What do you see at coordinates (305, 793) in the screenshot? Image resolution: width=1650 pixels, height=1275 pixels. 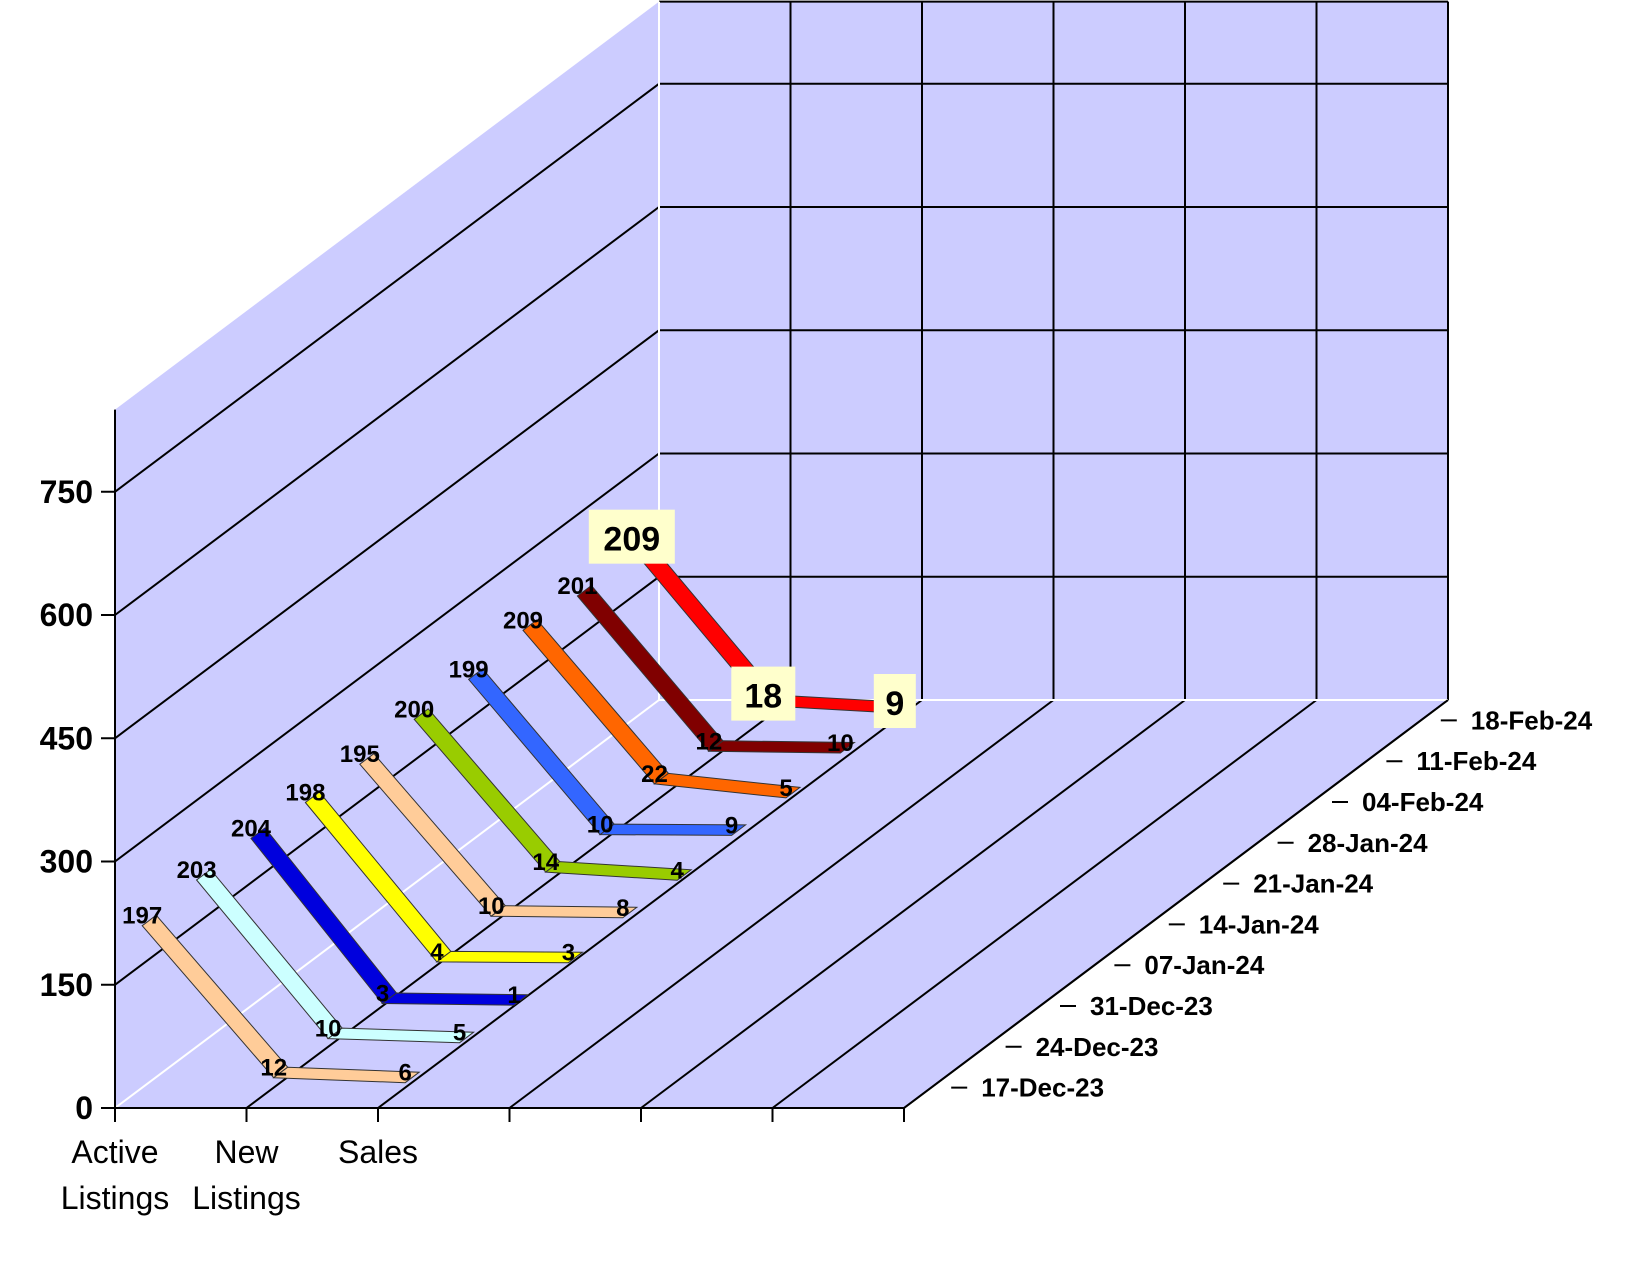 I see `data-label: 198` at bounding box center [305, 793].